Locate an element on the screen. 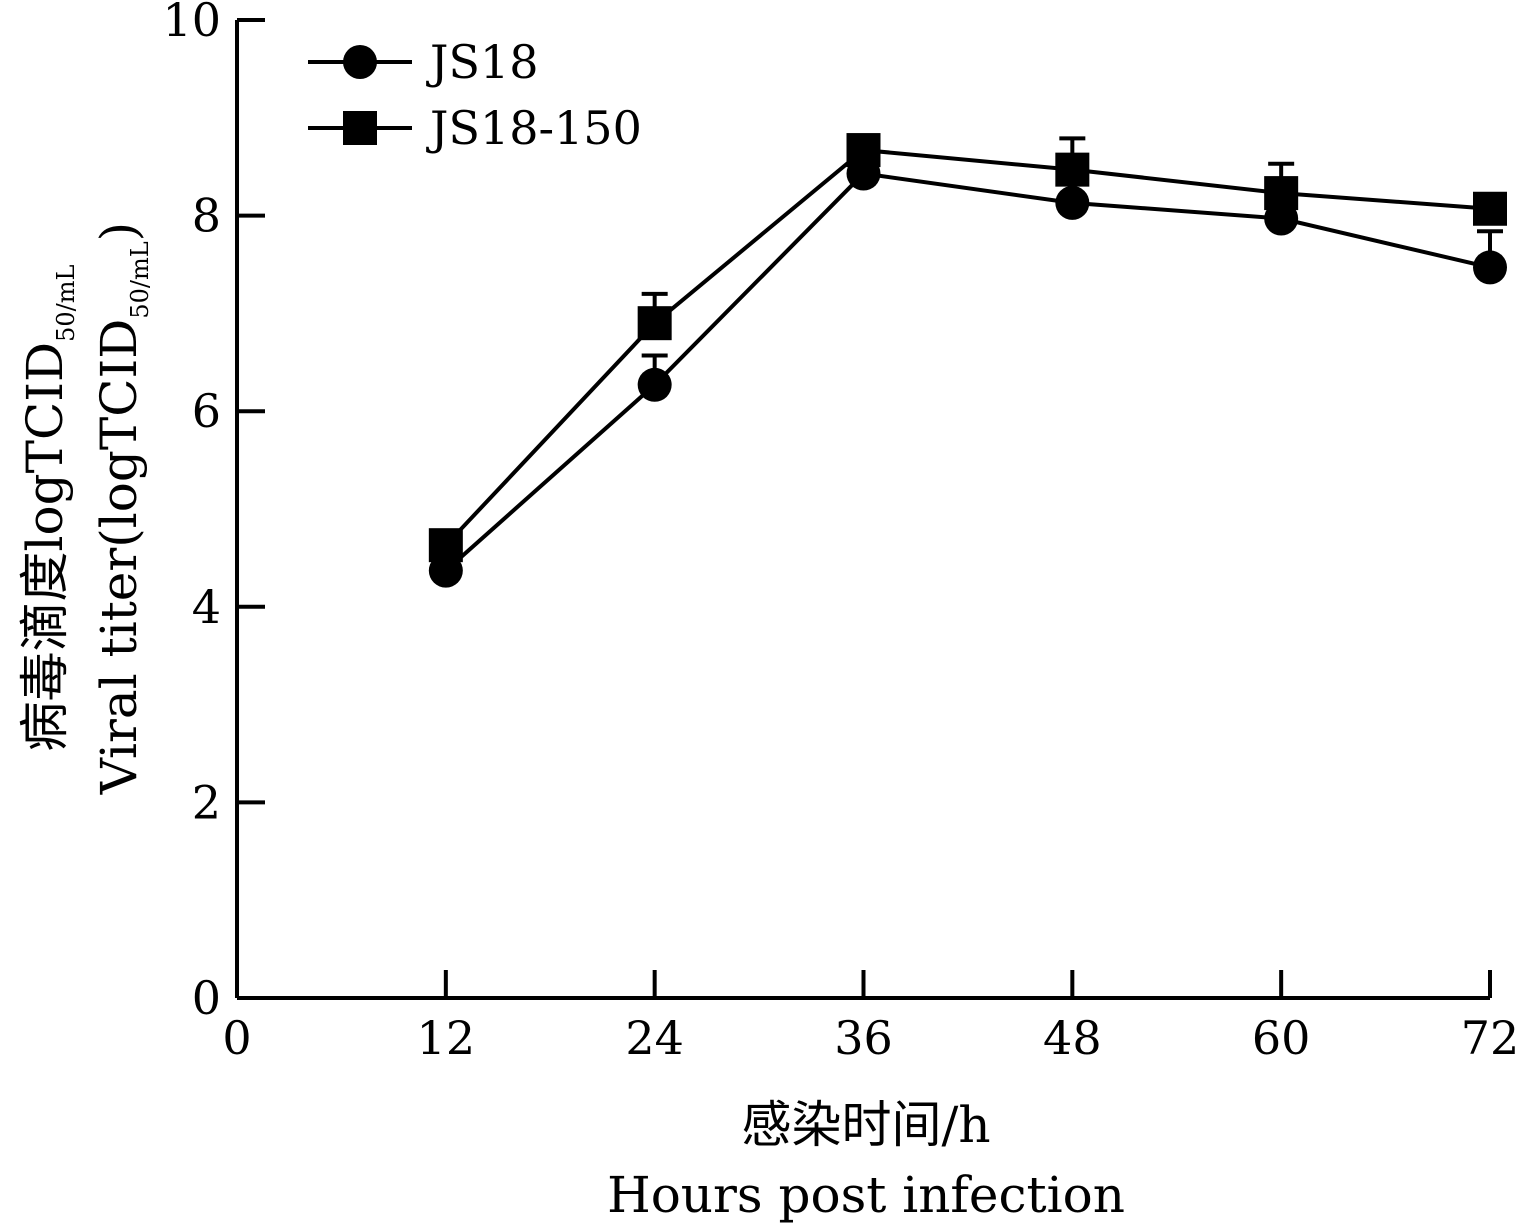  y-tick-label: 0 is located at coordinates (206, 998).